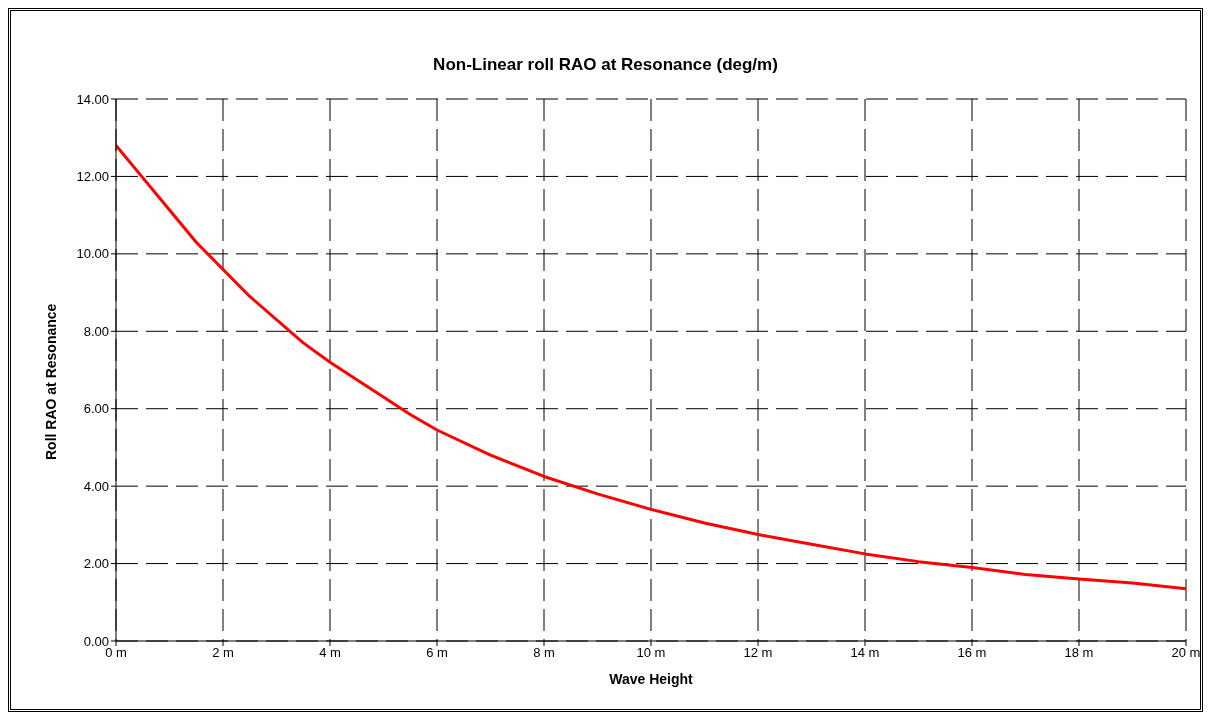 This screenshot has width=1215, height=724. Describe the element at coordinates (330, 653) in the screenshot. I see `x-tick-label: 4 m` at that location.